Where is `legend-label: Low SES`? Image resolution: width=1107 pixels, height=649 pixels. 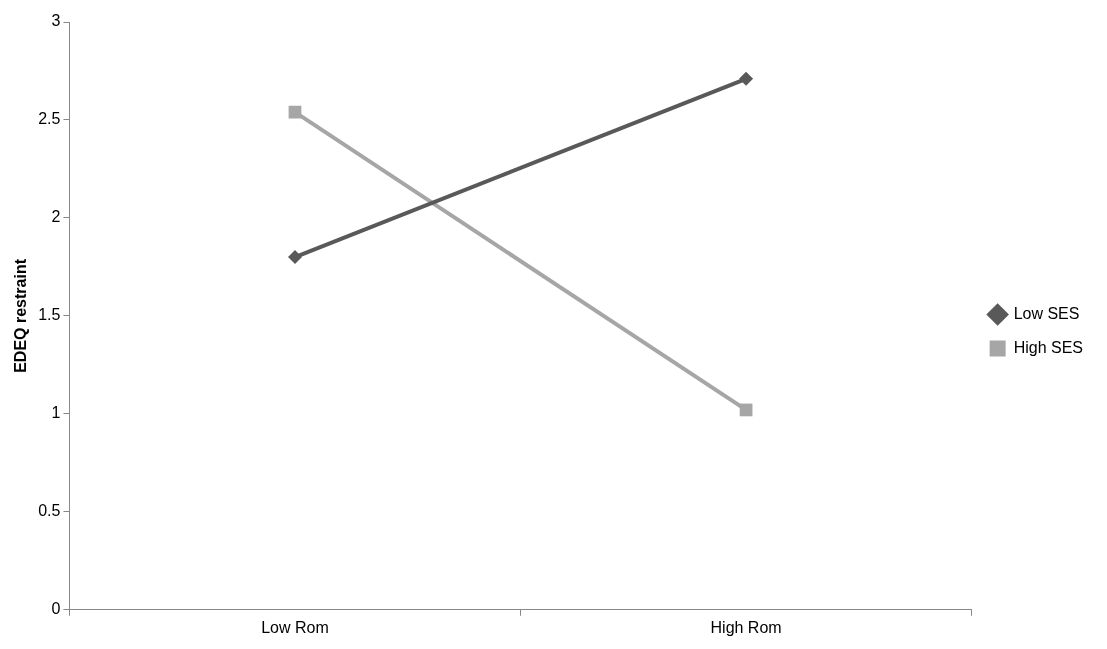
legend-label: Low SES is located at coordinates (1046, 313).